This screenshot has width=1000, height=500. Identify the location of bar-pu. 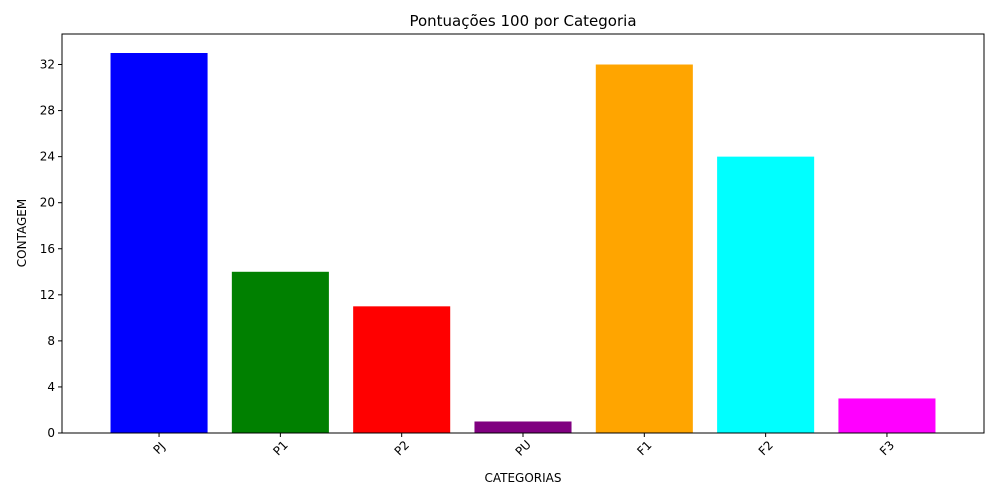
(523, 427).